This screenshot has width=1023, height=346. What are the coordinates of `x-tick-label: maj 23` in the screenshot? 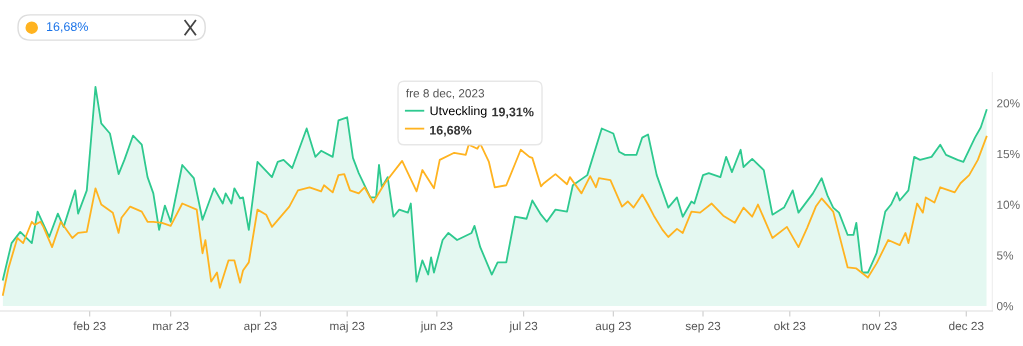 It's located at (347, 327).